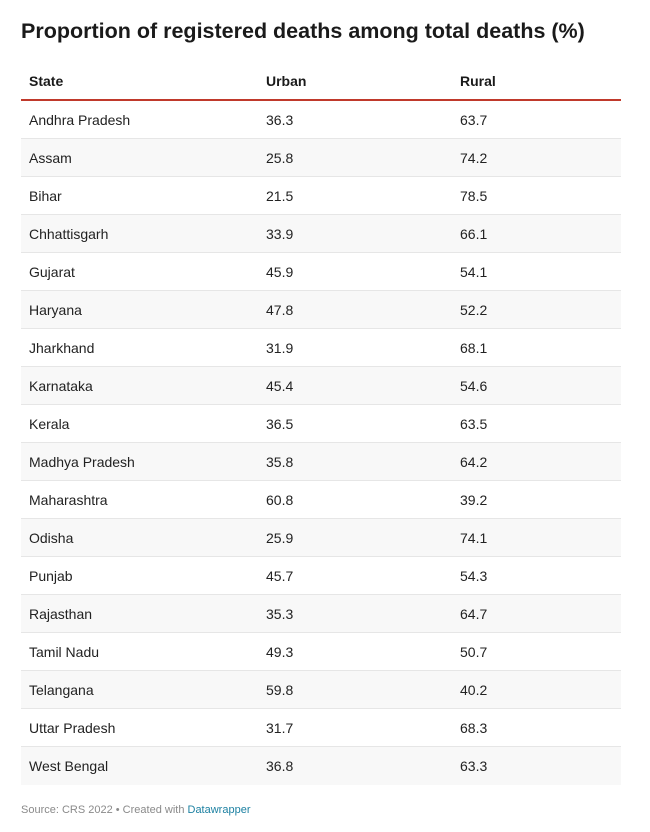  Describe the element at coordinates (321, 386) in the screenshot. I see `table-row: Karnataka 45.4 54.6` at that location.